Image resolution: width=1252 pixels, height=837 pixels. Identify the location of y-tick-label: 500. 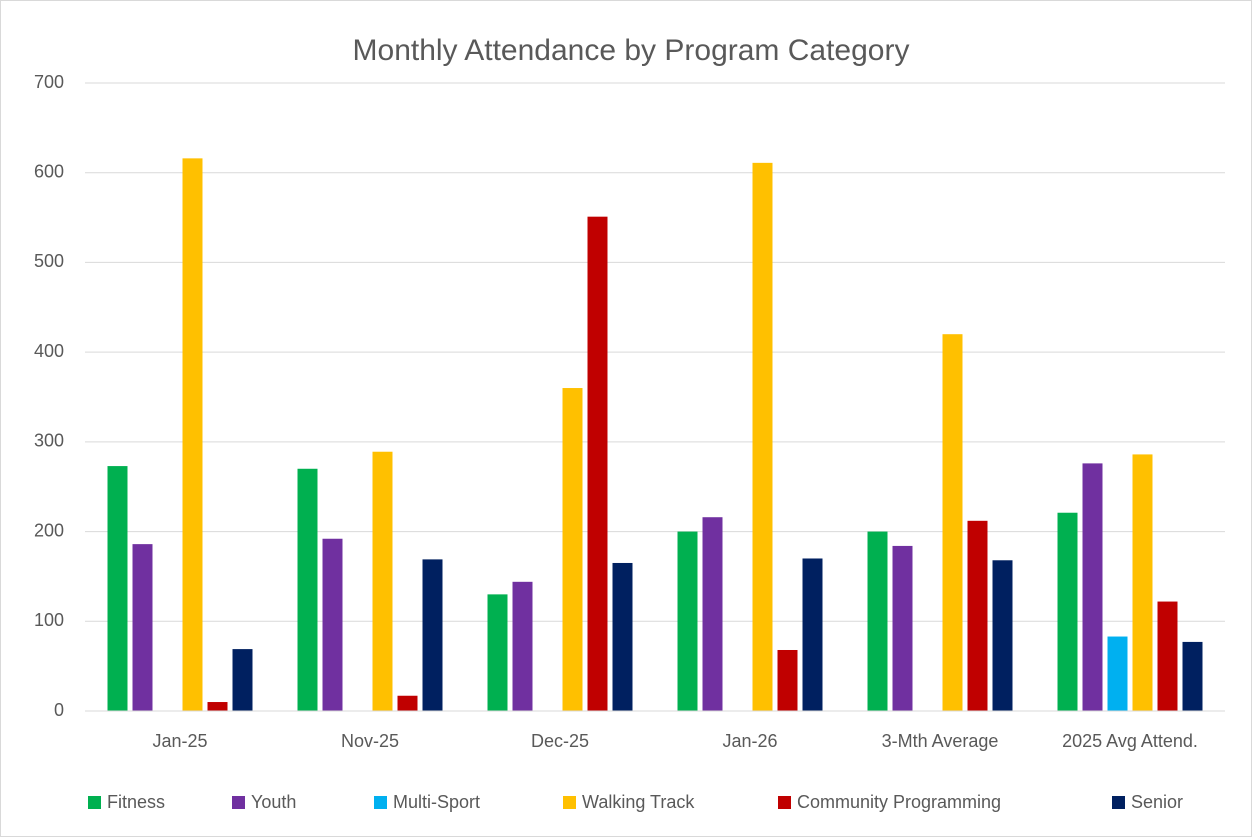
(49, 261).